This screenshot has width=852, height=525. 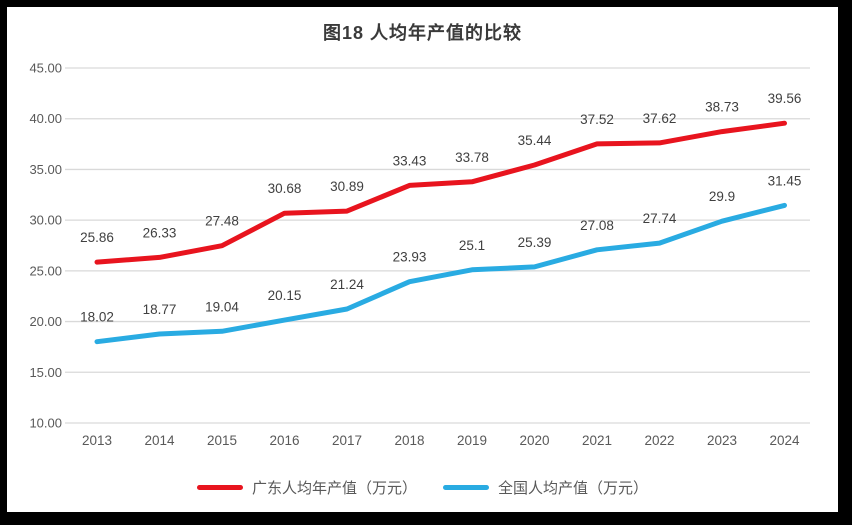 I want to click on data-label: 27.74, so click(x=660, y=218).